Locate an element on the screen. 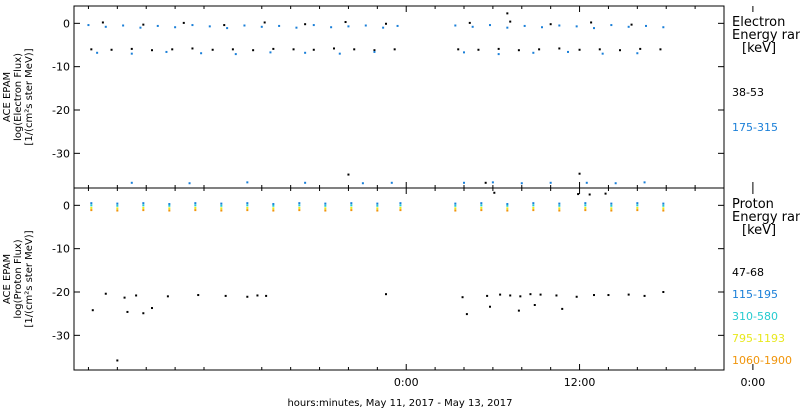 The image size is (800, 410). x-tick-label: 12:00 is located at coordinates (580, 382).